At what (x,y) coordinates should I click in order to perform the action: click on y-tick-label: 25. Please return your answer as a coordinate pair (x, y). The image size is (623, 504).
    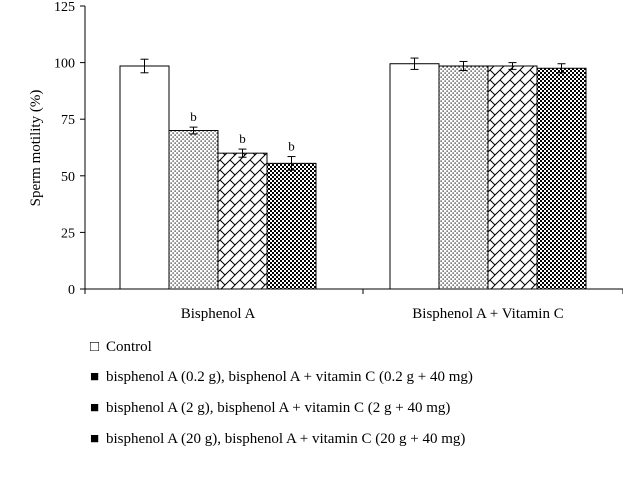
    Looking at the image, I should click on (68, 233).